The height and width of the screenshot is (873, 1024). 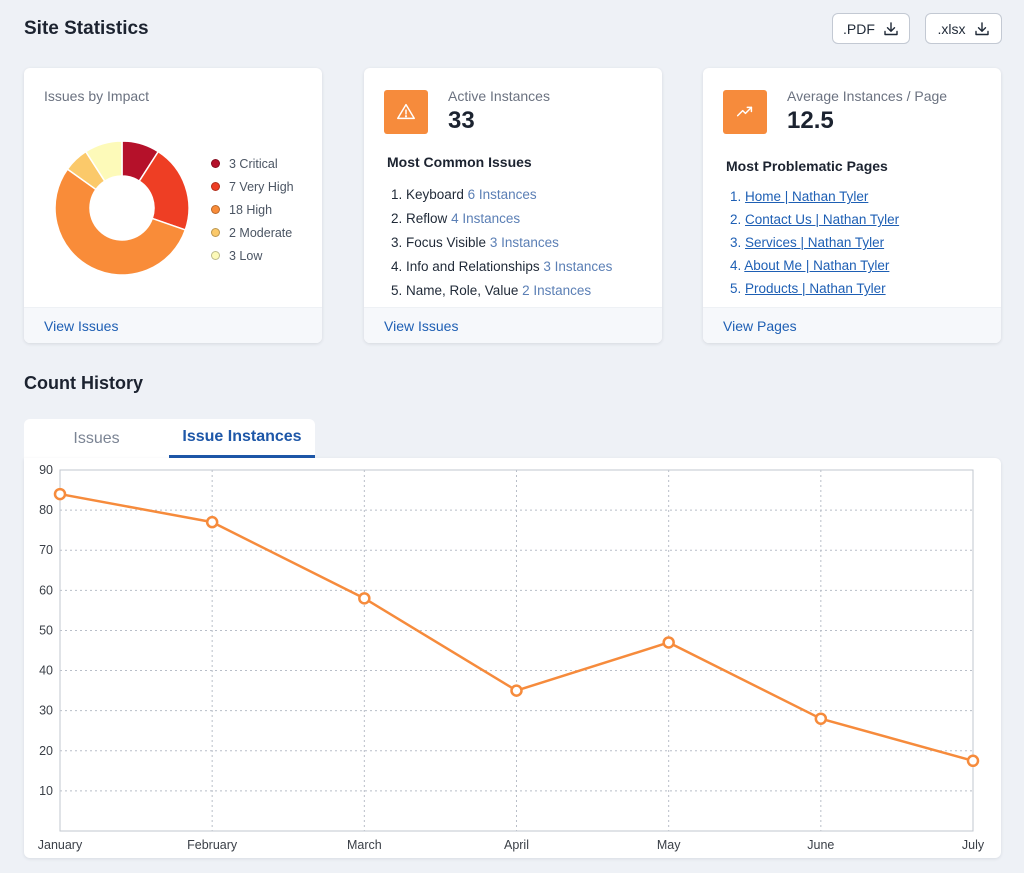 What do you see at coordinates (807, 196) in the screenshot?
I see `page-link: Home | Nathan Tyler` at bounding box center [807, 196].